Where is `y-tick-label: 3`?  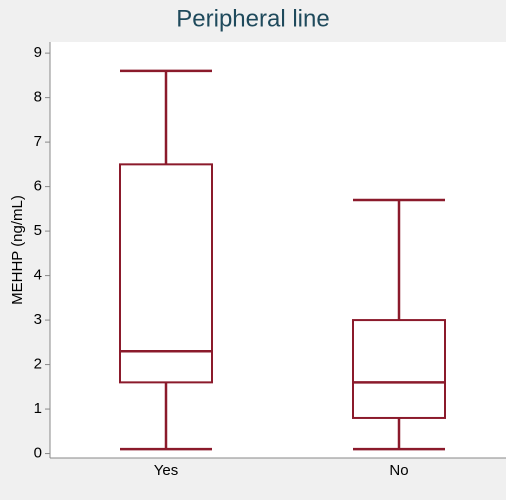 y-tick-label: 3 is located at coordinates (38, 319).